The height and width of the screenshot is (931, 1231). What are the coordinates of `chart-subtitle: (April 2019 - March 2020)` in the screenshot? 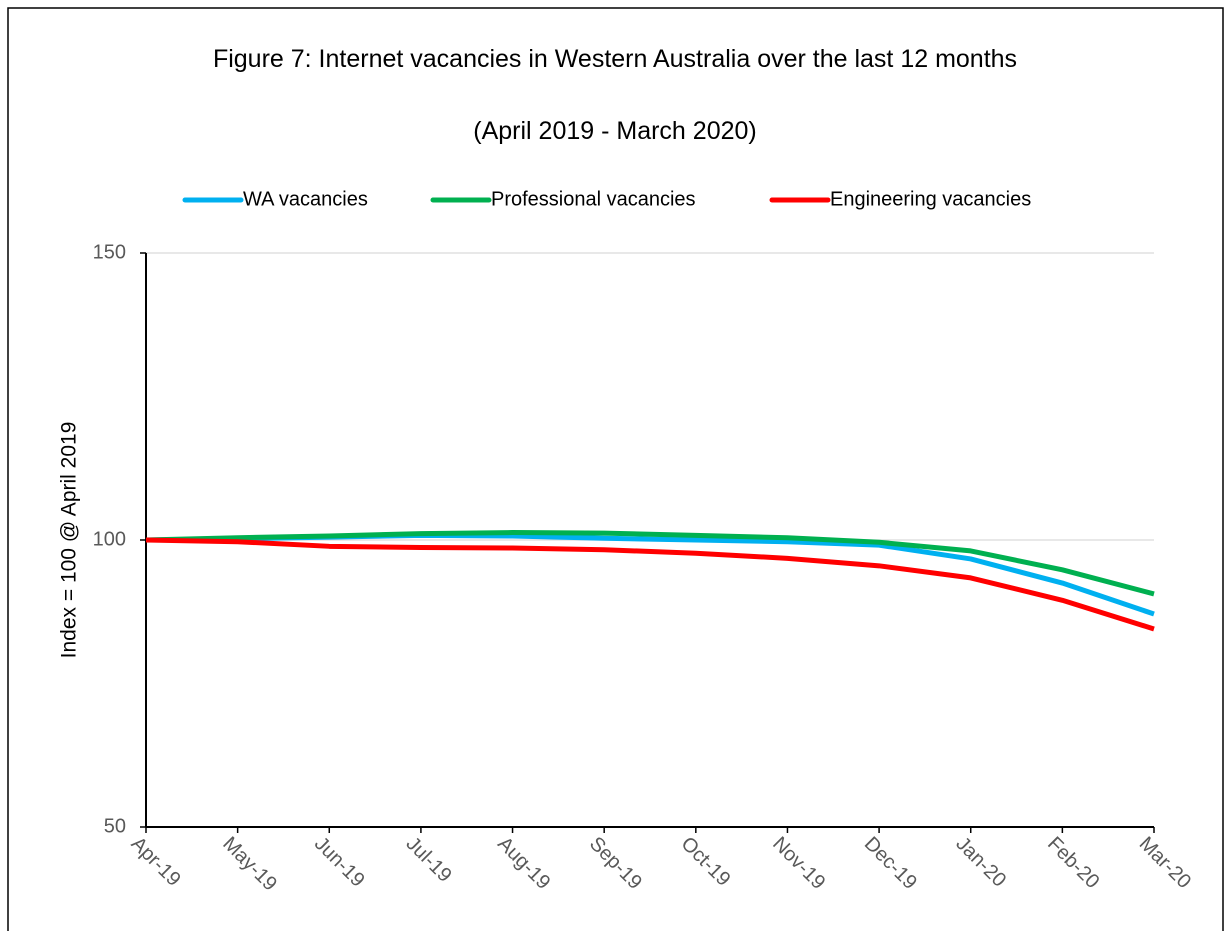 It's located at (615, 131).